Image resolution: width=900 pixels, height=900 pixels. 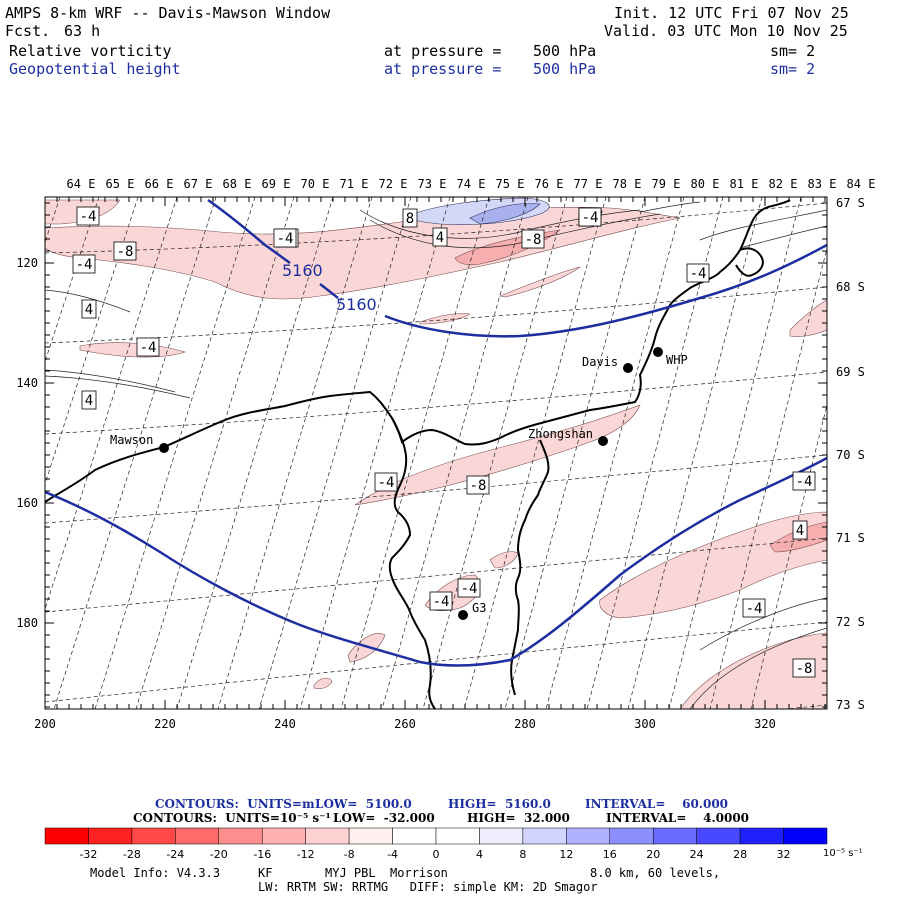 What do you see at coordinates (518, 818) in the screenshot?
I see `contours-vort-high: HIGH= 32.000` at bounding box center [518, 818].